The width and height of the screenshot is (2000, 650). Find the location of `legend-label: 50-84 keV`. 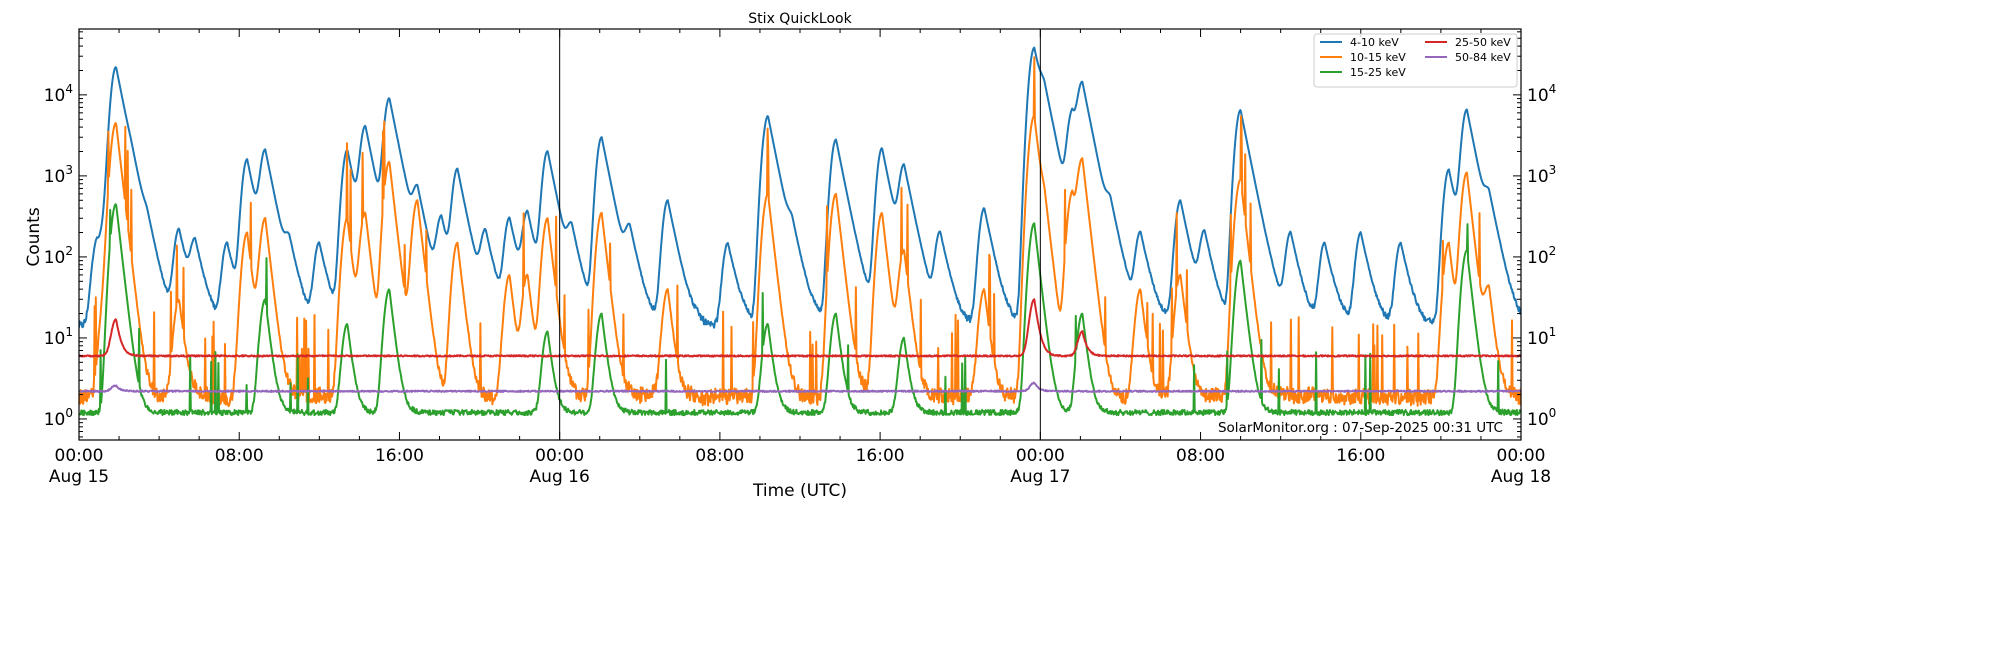

legend-label: 50-84 keV is located at coordinates (1483, 57).